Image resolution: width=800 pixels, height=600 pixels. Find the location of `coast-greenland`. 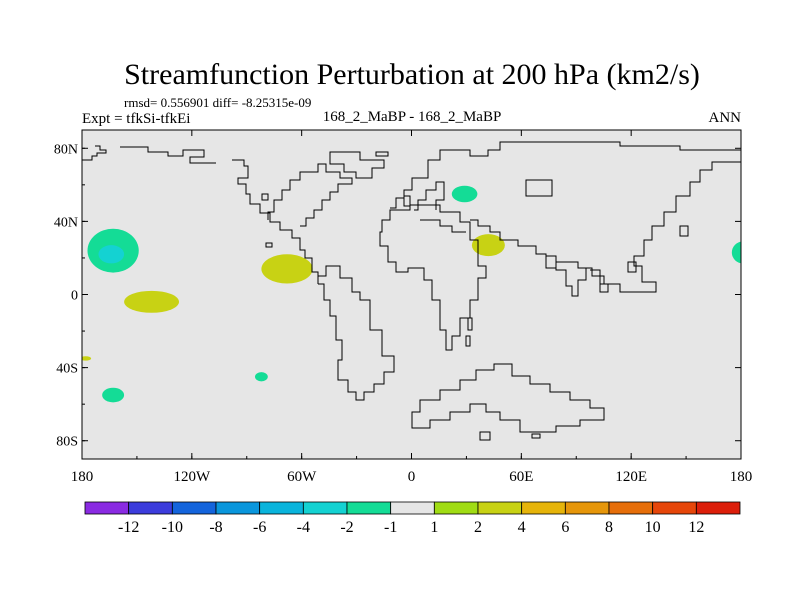

coast-greenland is located at coordinates (357, 165).